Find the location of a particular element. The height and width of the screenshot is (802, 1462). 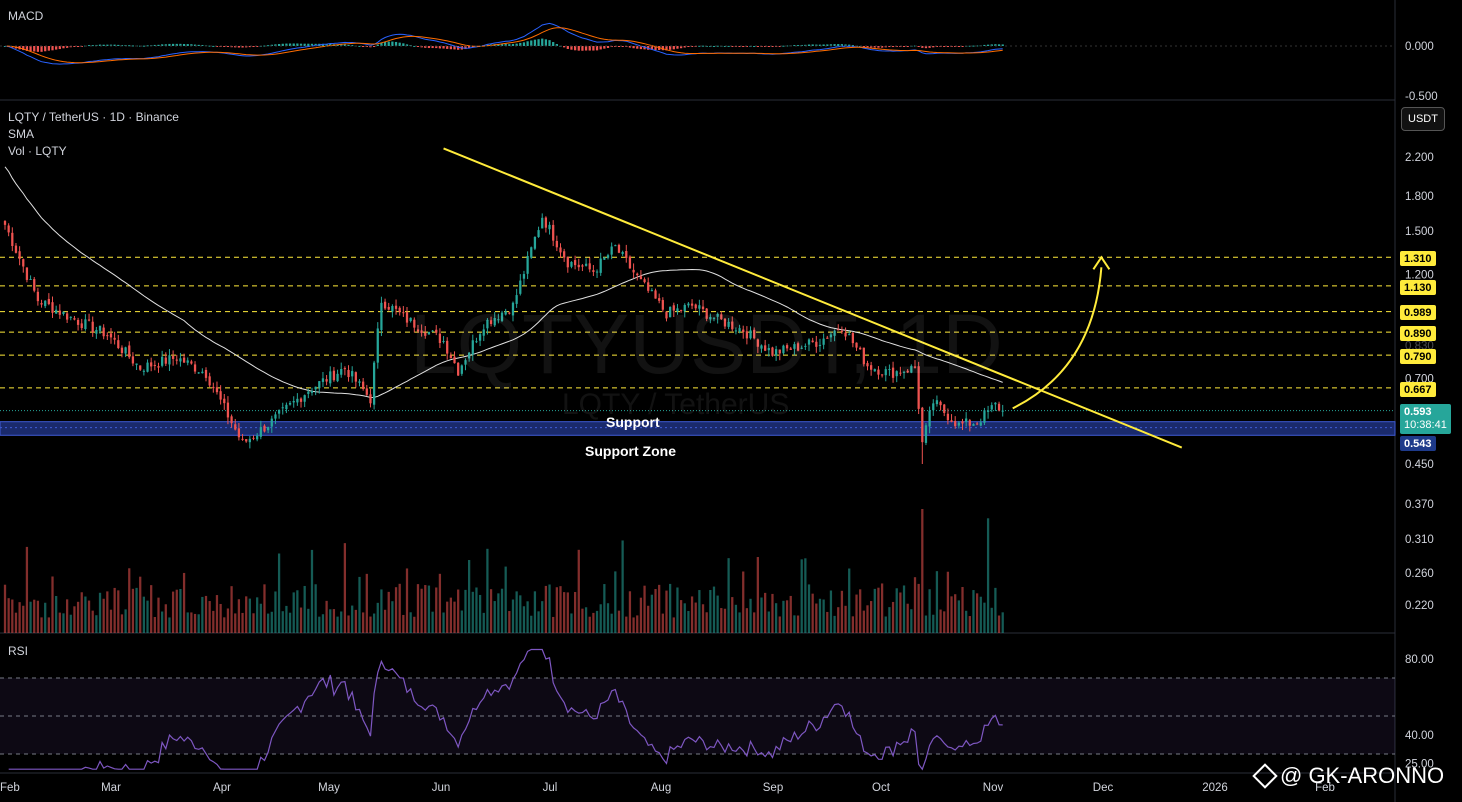

currency-button: USDT is located at coordinates (1423, 119).